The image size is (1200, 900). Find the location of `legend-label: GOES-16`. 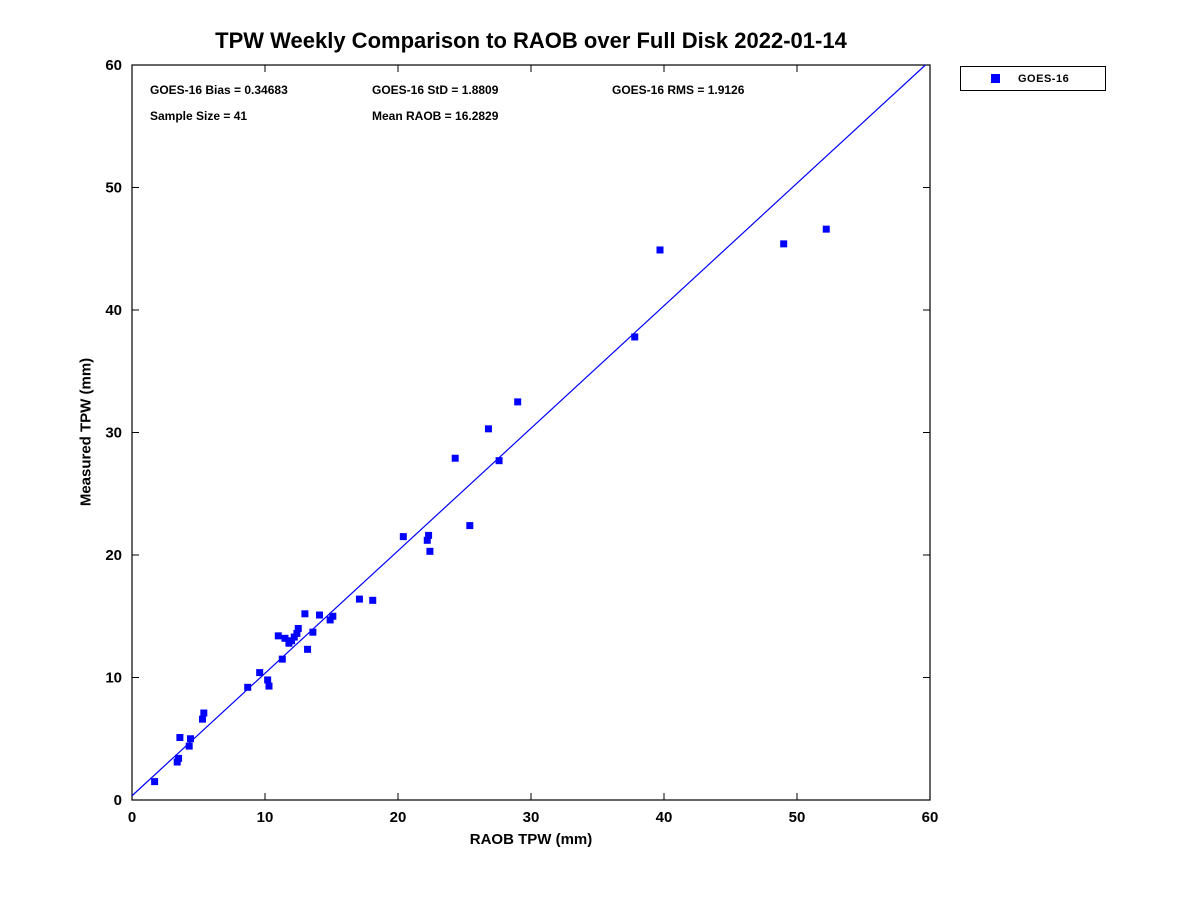

legend-label: GOES-16 is located at coordinates (1044, 78).